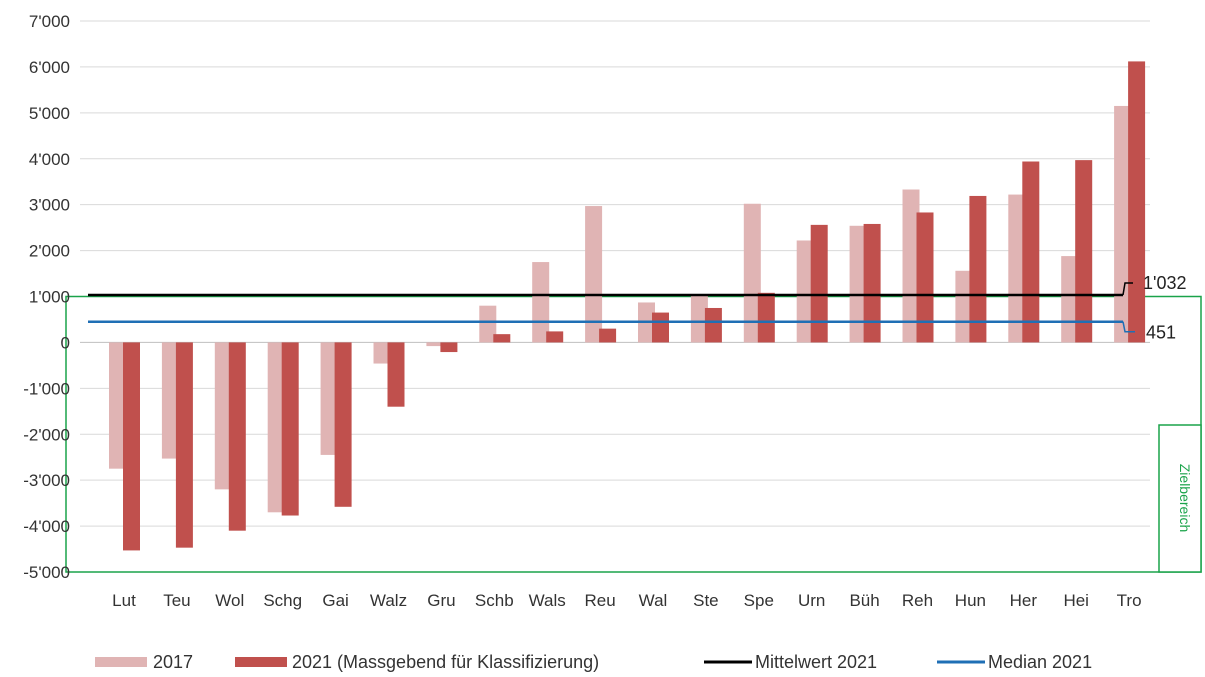 This screenshot has width=1205, height=677. Describe the element at coordinates (229, 600) in the screenshot. I see `x-tick-label: Wol` at that location.